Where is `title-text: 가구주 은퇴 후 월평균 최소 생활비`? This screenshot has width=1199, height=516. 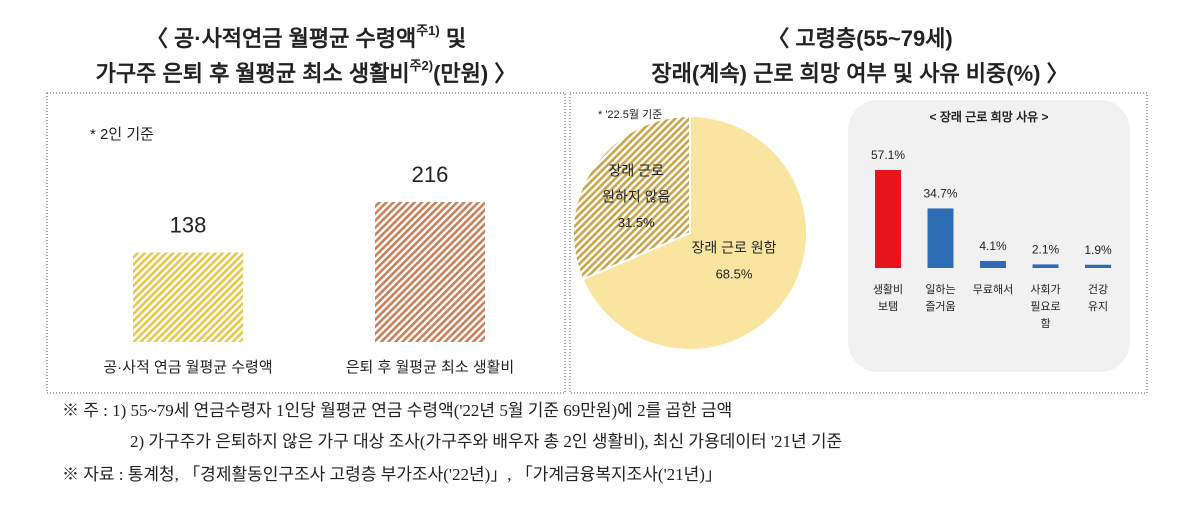 title-text: 가구주 은퇴 후 월평균 최소 생활비 is located at coordinates (253, 73).